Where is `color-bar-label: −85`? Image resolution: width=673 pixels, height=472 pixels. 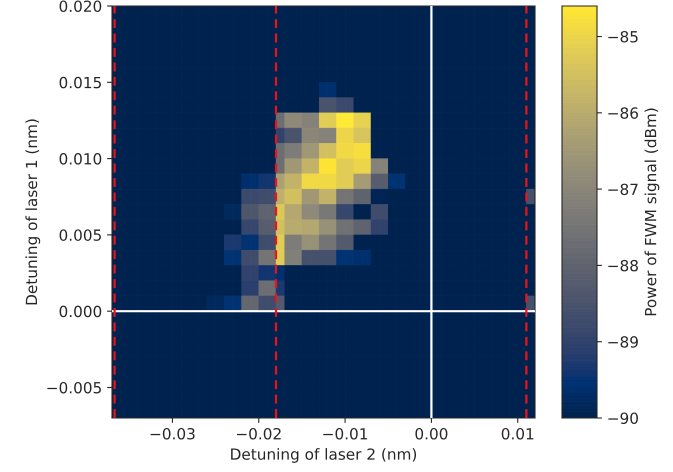 color-bar-label: −85 is located at coordinates (623, 36).